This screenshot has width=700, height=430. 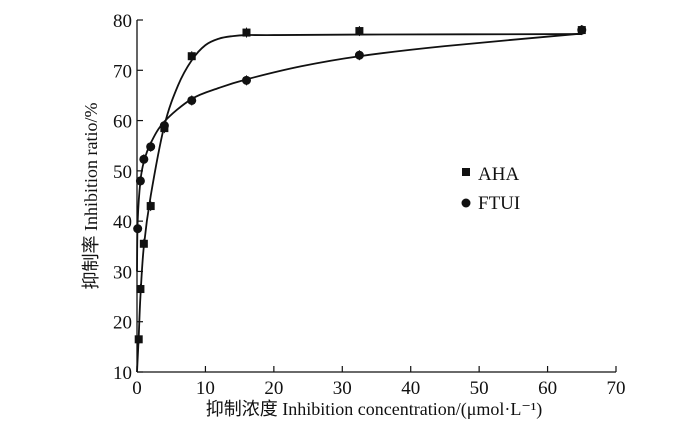 I want to click on legend-label-aha: AHA, so click(x=498, y=174).